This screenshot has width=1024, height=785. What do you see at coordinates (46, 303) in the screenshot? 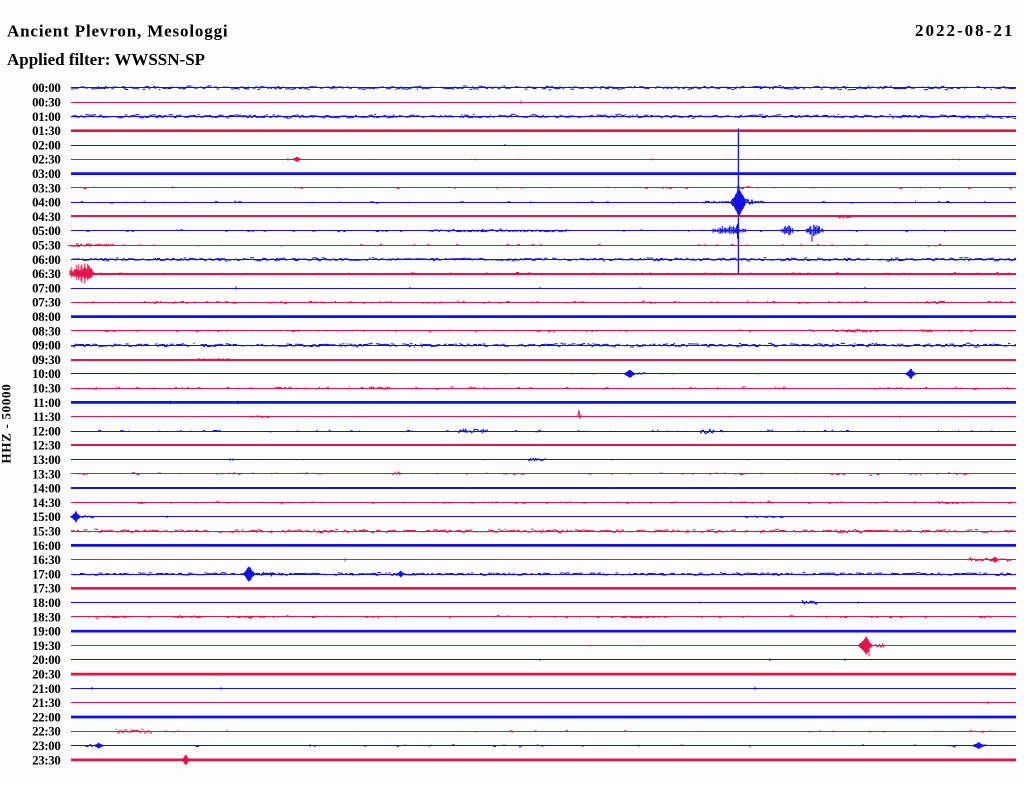
I see `svg-text: 07:30` at bounding box center [46, 303].